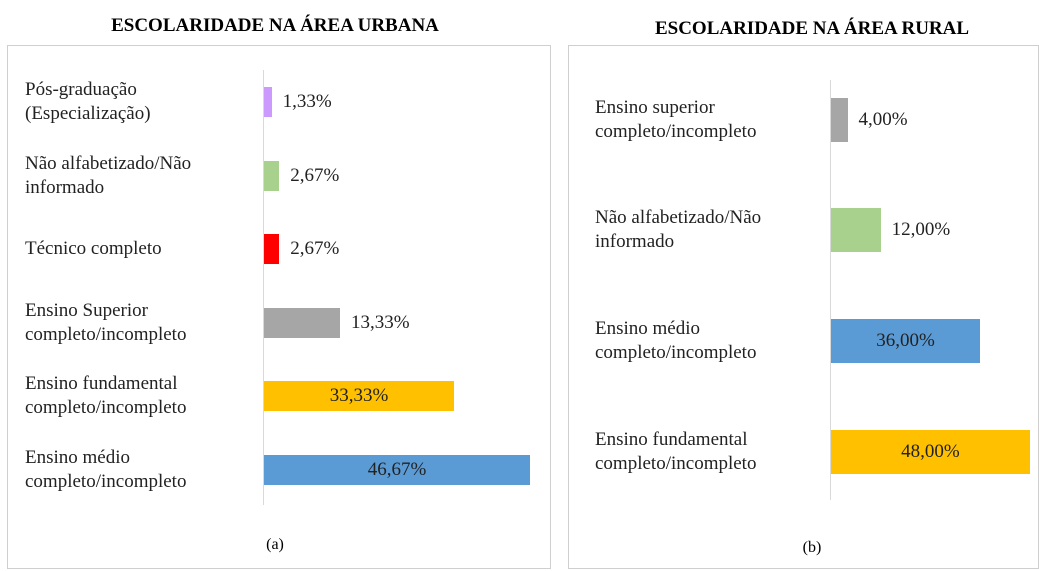 The height and width of the screenshot is (571, 1039). Describe the element at coordinates (307, 101) in the screenshot. I see `value-label: 1,33%` at that location.